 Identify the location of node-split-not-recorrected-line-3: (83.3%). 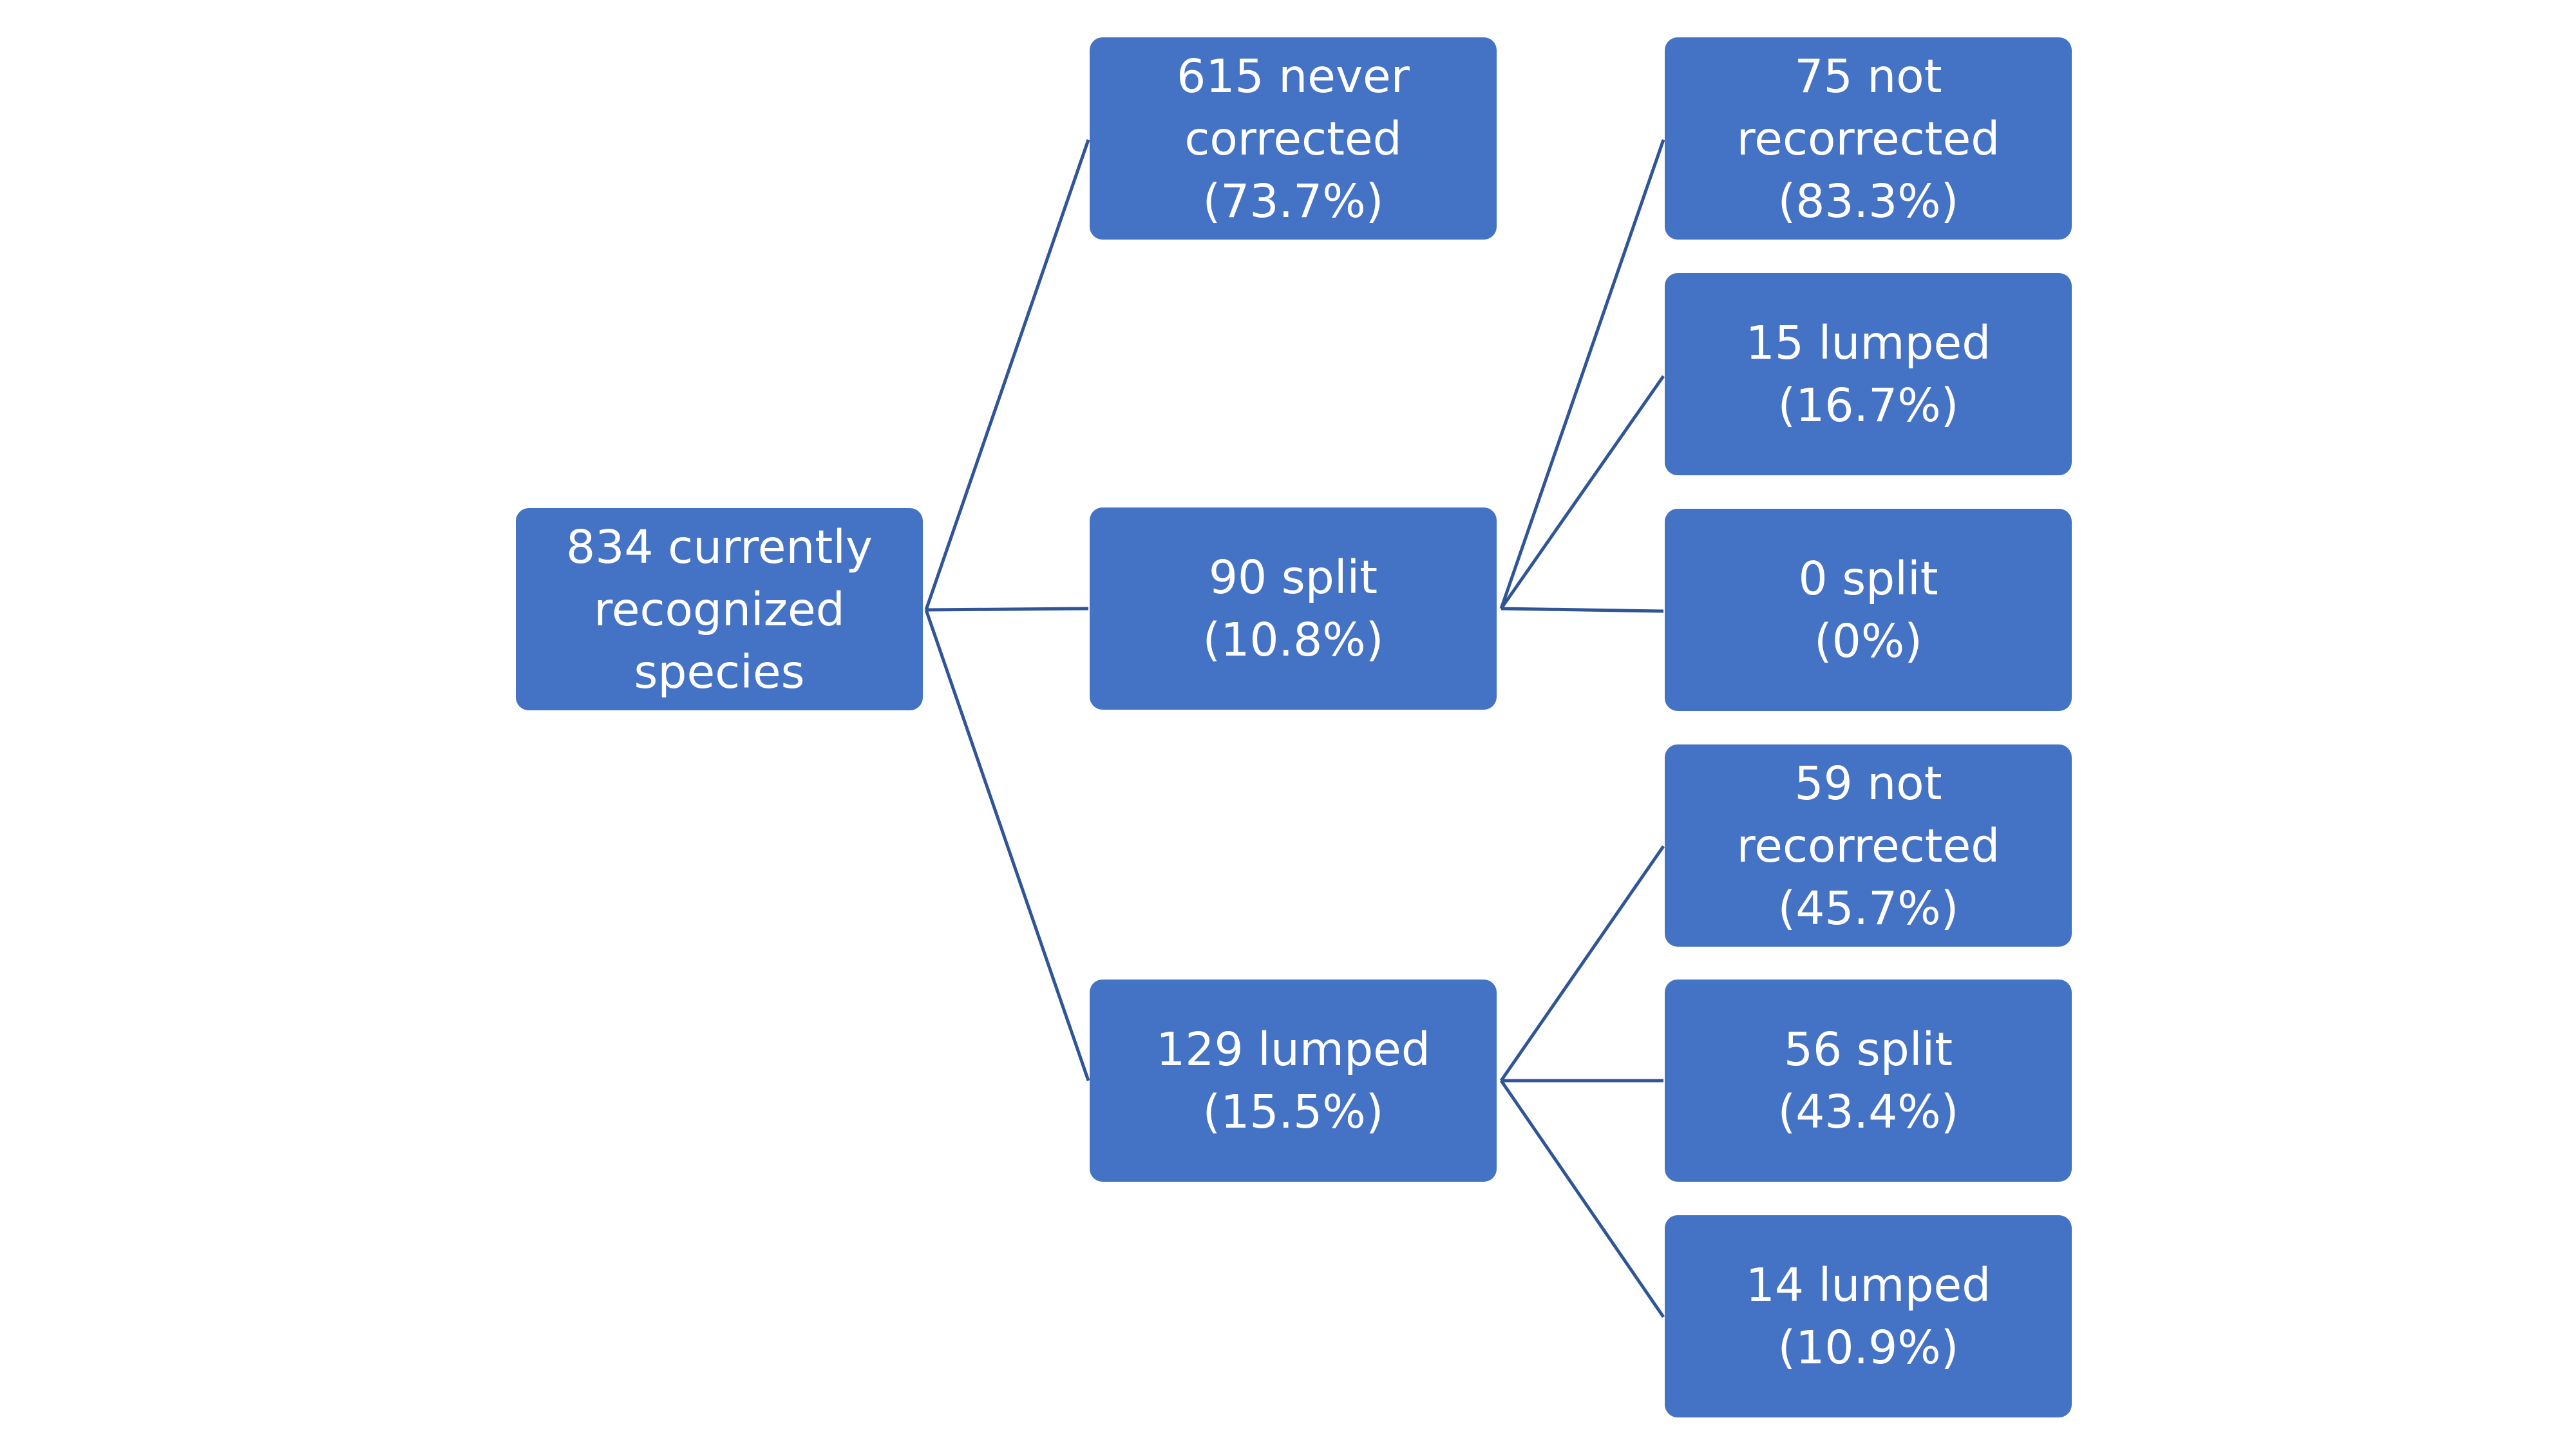
(1868, 201).